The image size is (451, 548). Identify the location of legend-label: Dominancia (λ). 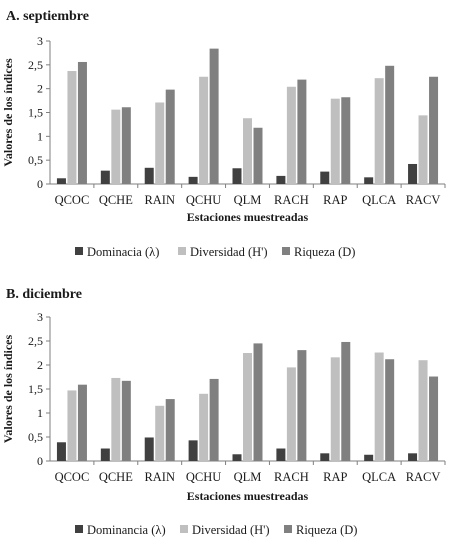
(126, 530).